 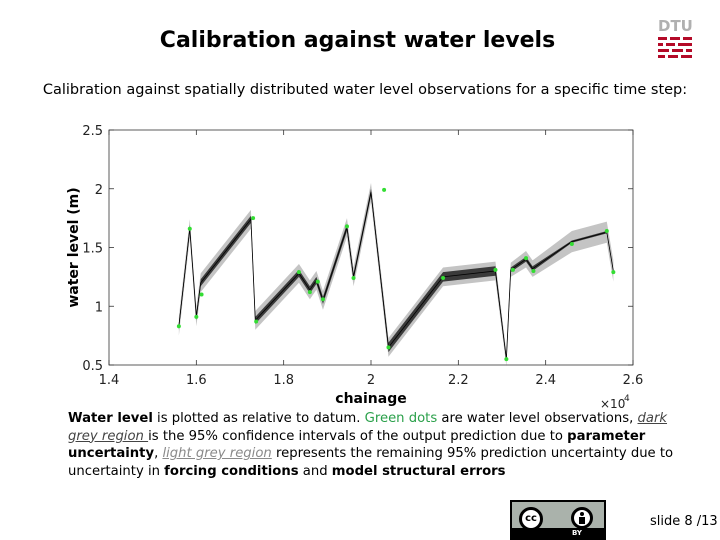 I want to click on caption-text-4: ,, so click(x=158, y=453).